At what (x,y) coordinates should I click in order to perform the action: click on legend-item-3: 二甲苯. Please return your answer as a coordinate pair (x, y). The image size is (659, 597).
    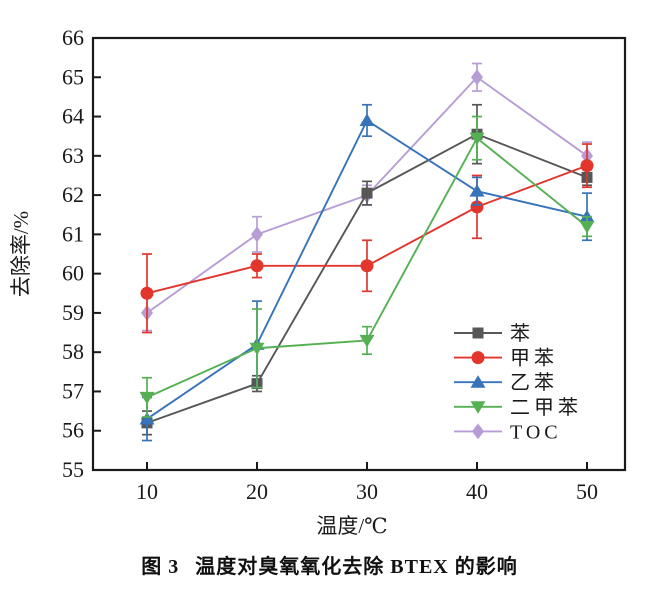
    Looking at the image, I should click on (518, 407).